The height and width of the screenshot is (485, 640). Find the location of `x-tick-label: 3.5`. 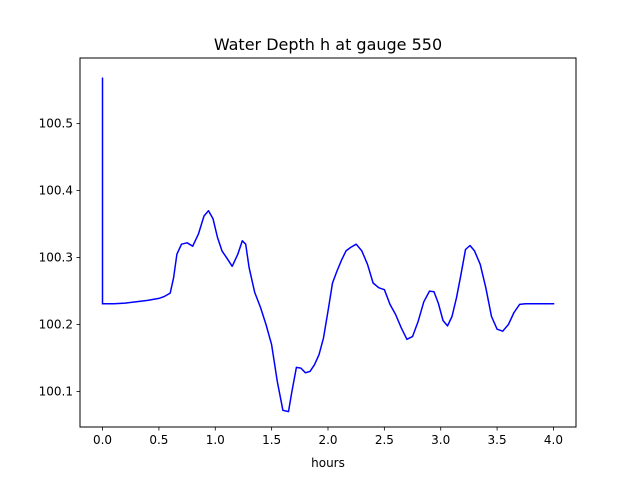

x-tick-label: 3.5 is located at coordinates (497, 440).